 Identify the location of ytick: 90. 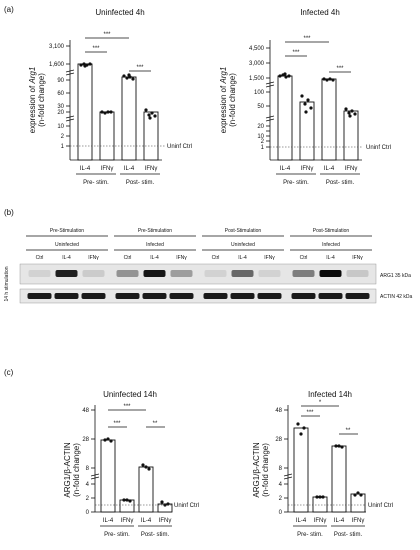
(60, 81).